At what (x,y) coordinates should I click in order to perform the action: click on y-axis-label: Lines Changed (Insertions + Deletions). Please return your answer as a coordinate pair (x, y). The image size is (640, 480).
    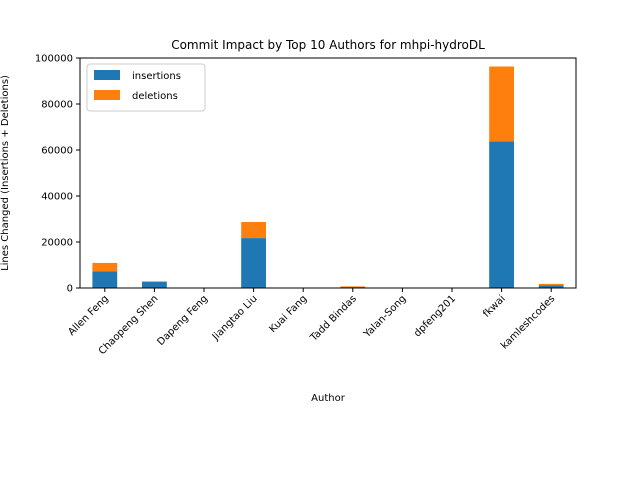
    Looking at the image, I should click on (5, 173).